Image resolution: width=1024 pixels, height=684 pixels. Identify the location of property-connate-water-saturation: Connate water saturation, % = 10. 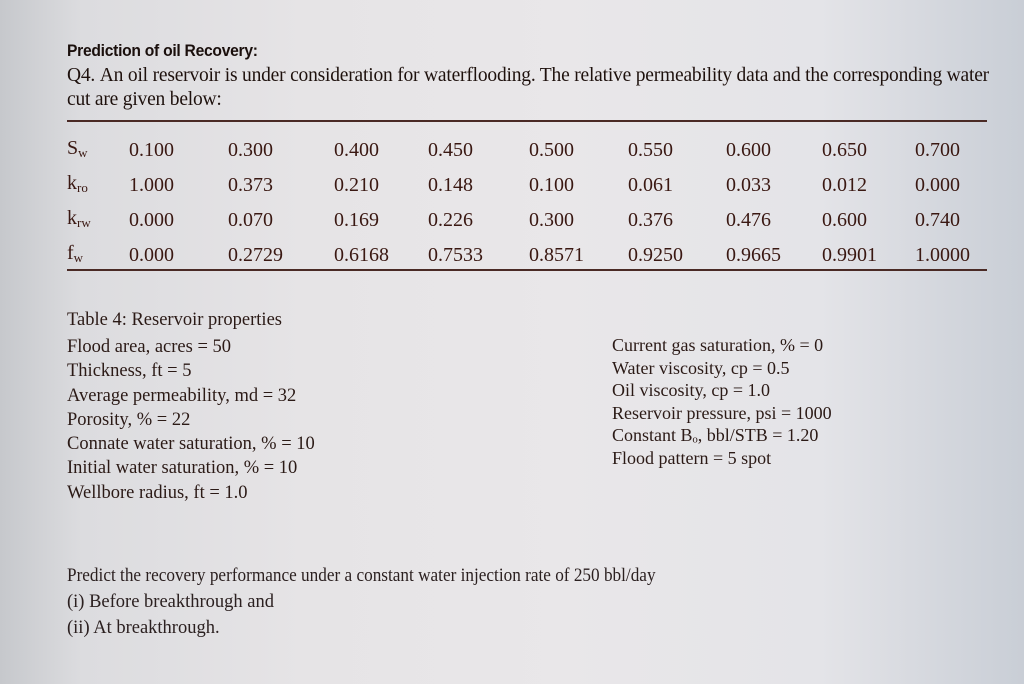
(191, 444).